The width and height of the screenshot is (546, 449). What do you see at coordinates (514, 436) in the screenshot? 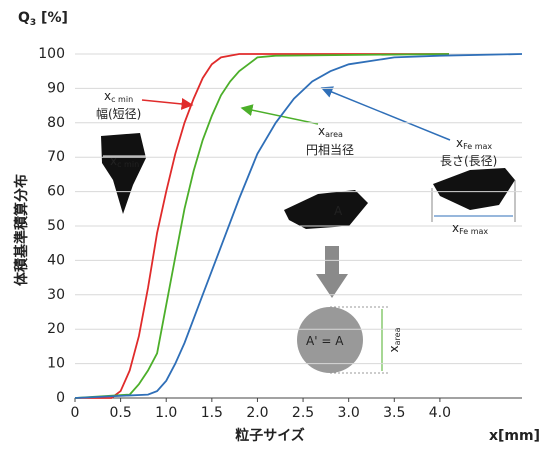
I see `x-unit: x[mm]` at bounding box center [514, 436].